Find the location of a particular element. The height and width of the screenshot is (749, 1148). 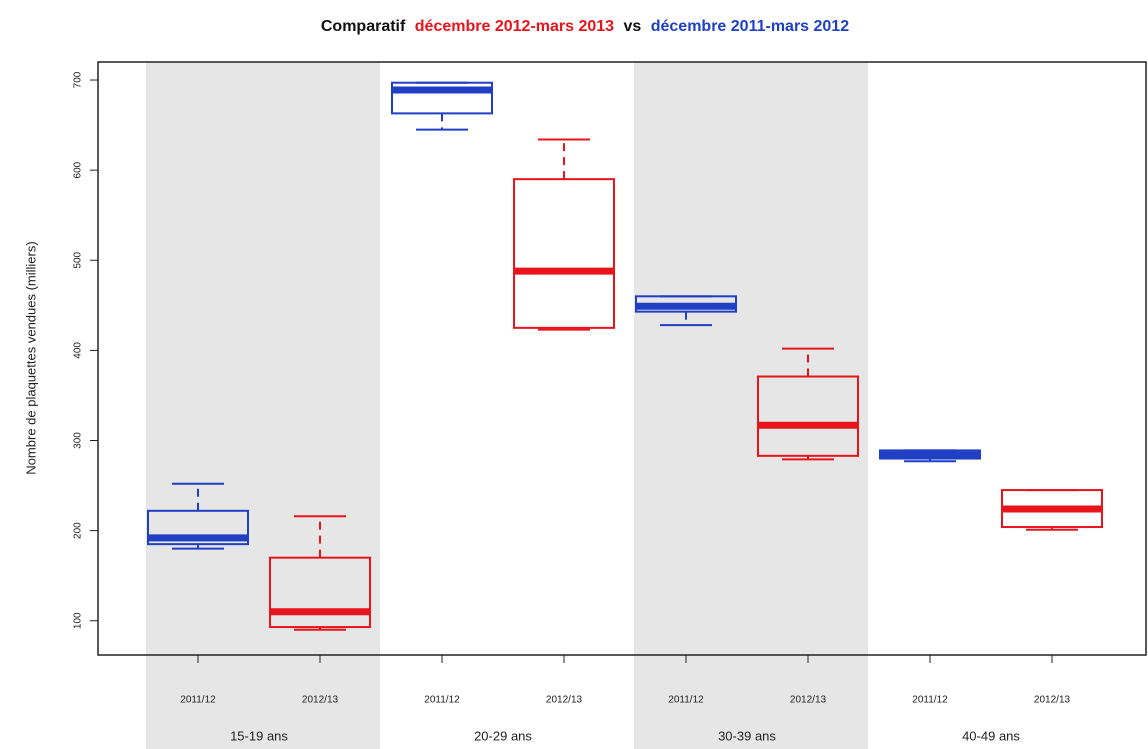

group-label: 20-29 ans is located at coordinates (503, 735).